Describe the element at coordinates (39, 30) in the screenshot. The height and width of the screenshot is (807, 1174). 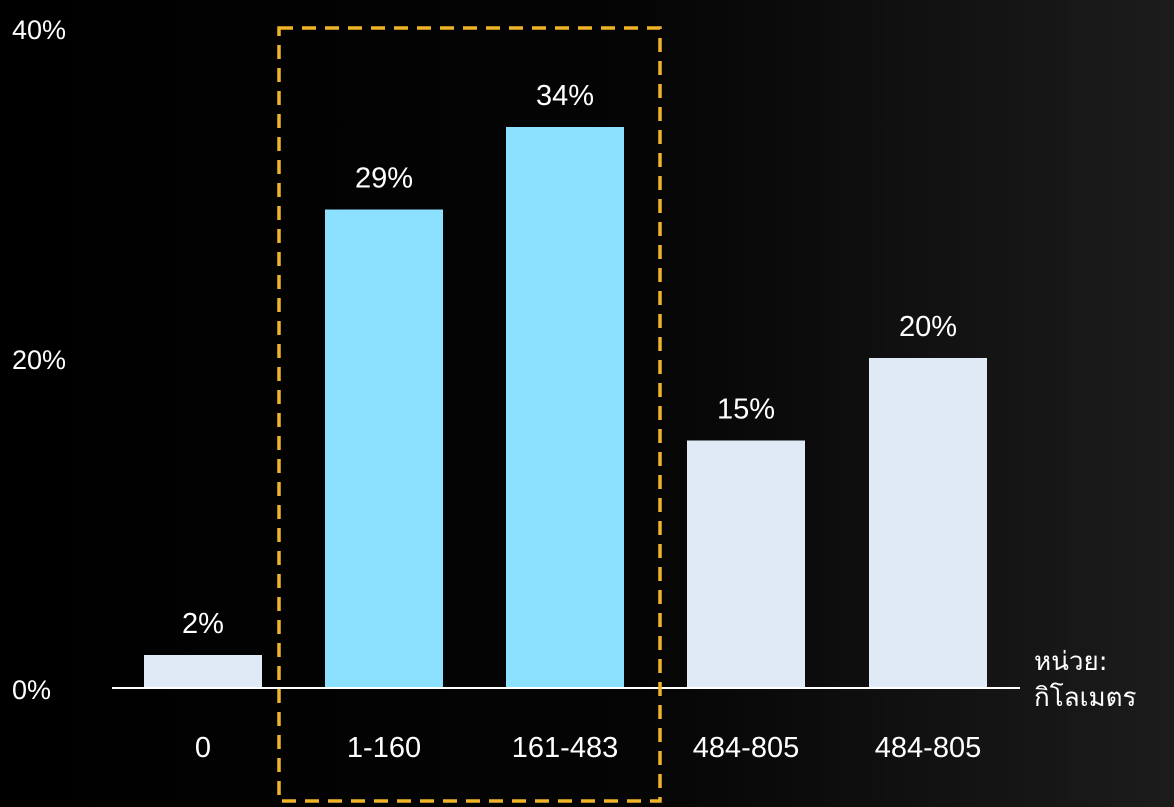
I see `y-tick-label-2: 40%` at that location.